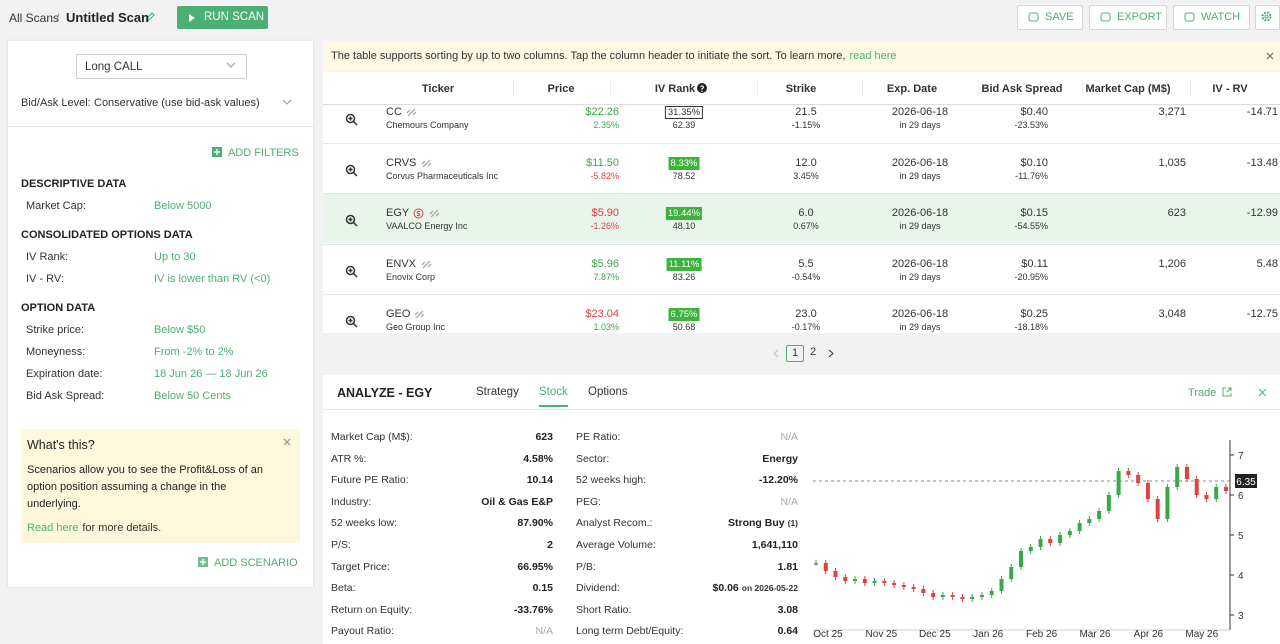 Image resolution: width=1280 pixels, height=644 pixels. I want to click on trade-link: Trade, so click(1202, 393).